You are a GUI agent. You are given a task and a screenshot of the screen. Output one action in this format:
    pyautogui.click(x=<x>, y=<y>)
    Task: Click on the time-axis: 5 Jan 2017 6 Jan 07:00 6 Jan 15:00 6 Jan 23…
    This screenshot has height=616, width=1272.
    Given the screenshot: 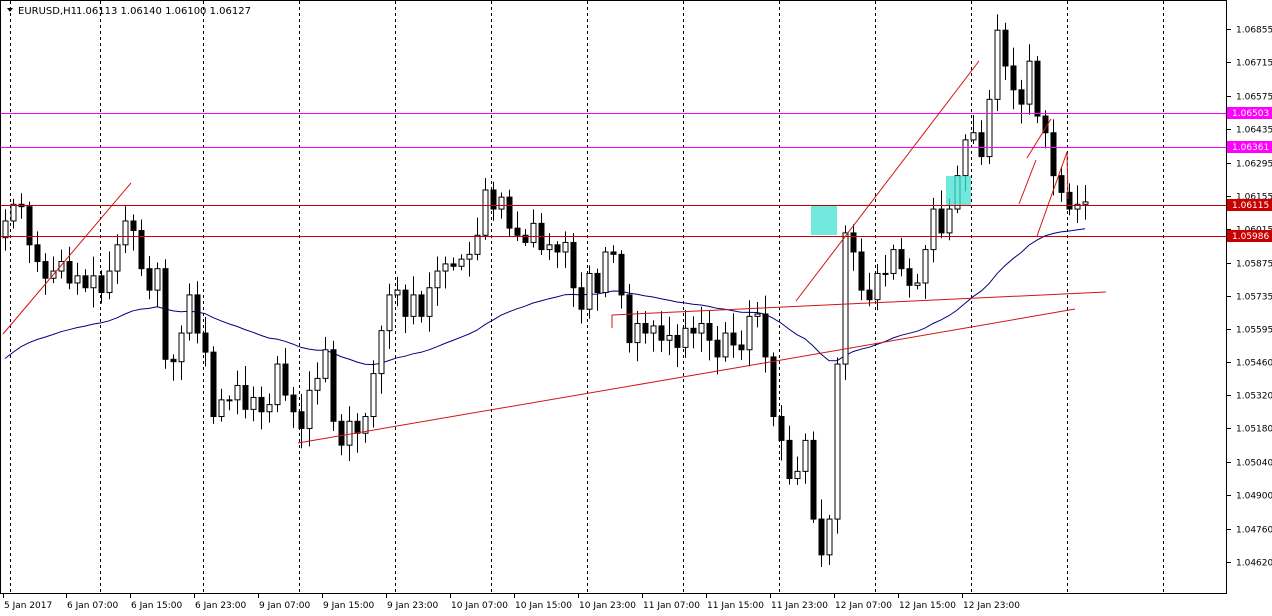 What is the action you would take?
    pyautogui.click(x=512, y=602)
    